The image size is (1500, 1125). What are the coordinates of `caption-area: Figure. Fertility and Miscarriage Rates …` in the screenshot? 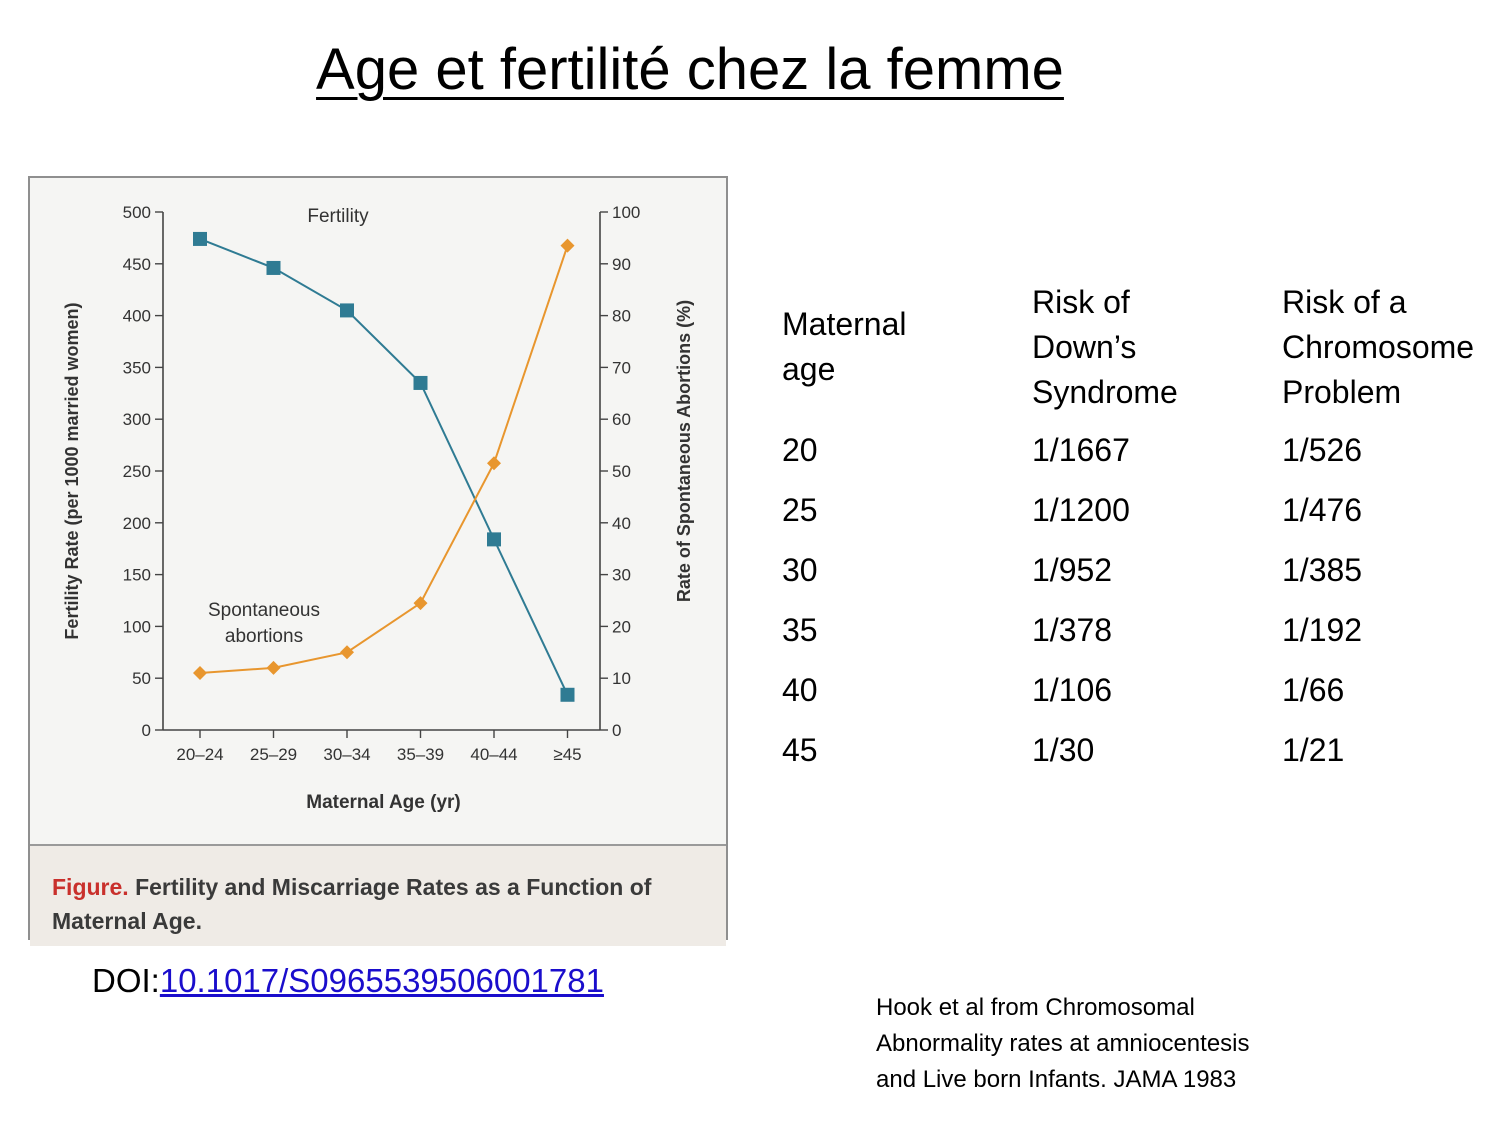 It's located at (378, 895).